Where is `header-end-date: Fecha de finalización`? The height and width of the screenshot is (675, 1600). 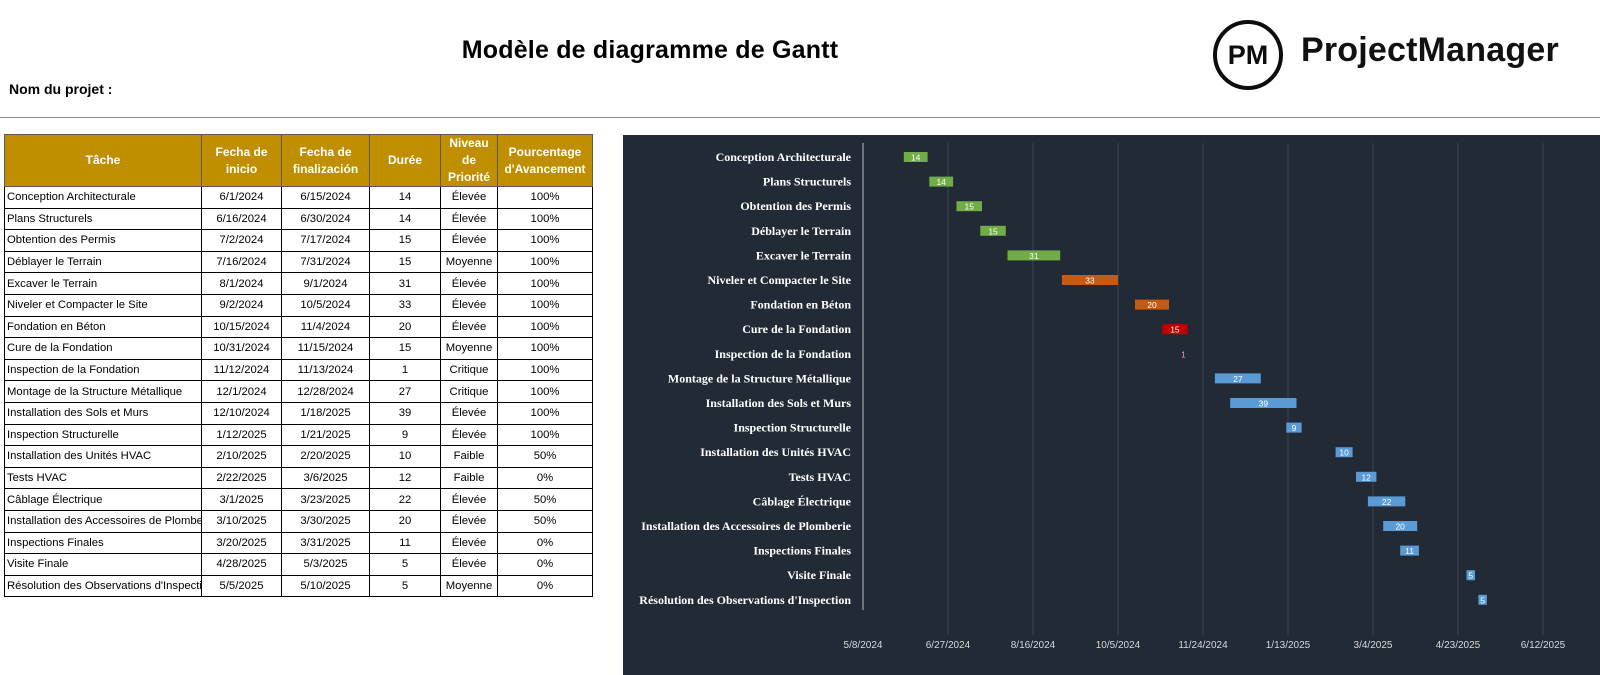 header-end-date: Fecha de finalización is located at coordinates (325, 160).